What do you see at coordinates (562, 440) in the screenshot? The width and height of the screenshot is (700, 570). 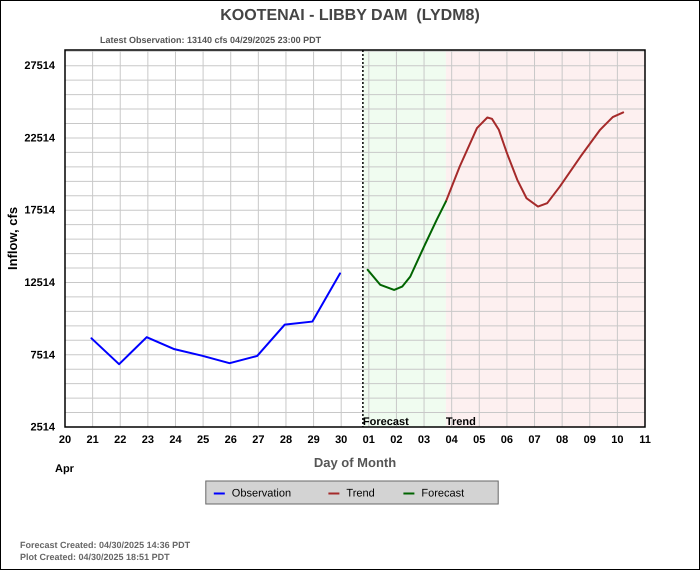 I see `x-tick-label: 08` at bounding box center [562, 440].